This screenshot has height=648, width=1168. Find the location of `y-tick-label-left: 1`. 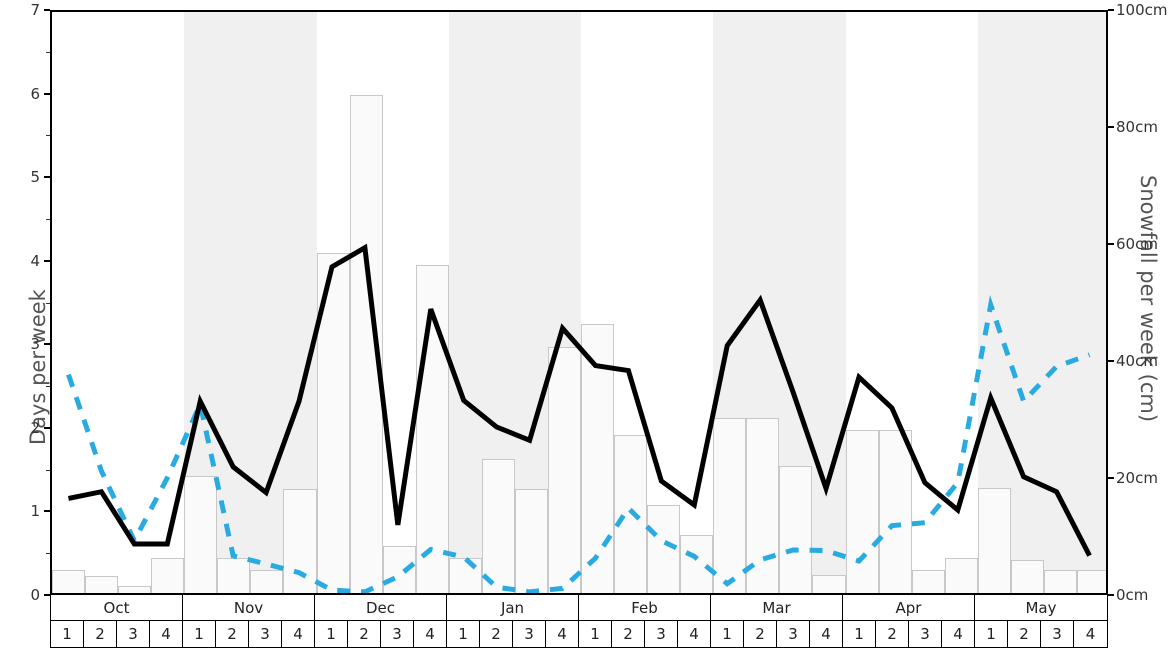

y-tick-label-left: 1 is located at coordinates (35, 511).